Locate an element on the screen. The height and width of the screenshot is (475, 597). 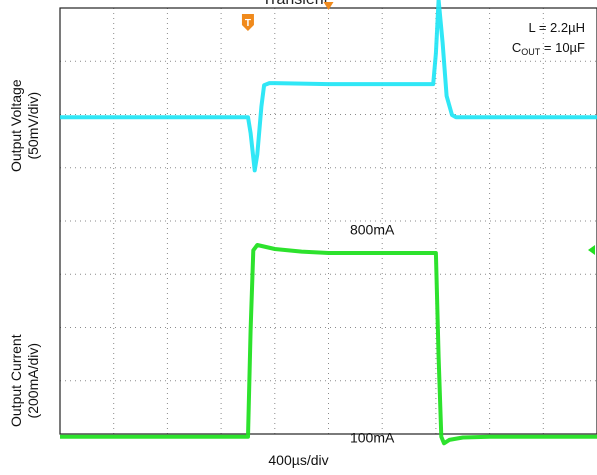
current-axis-label: Output Current (200mA/div) is located at coordinates (24, 380).